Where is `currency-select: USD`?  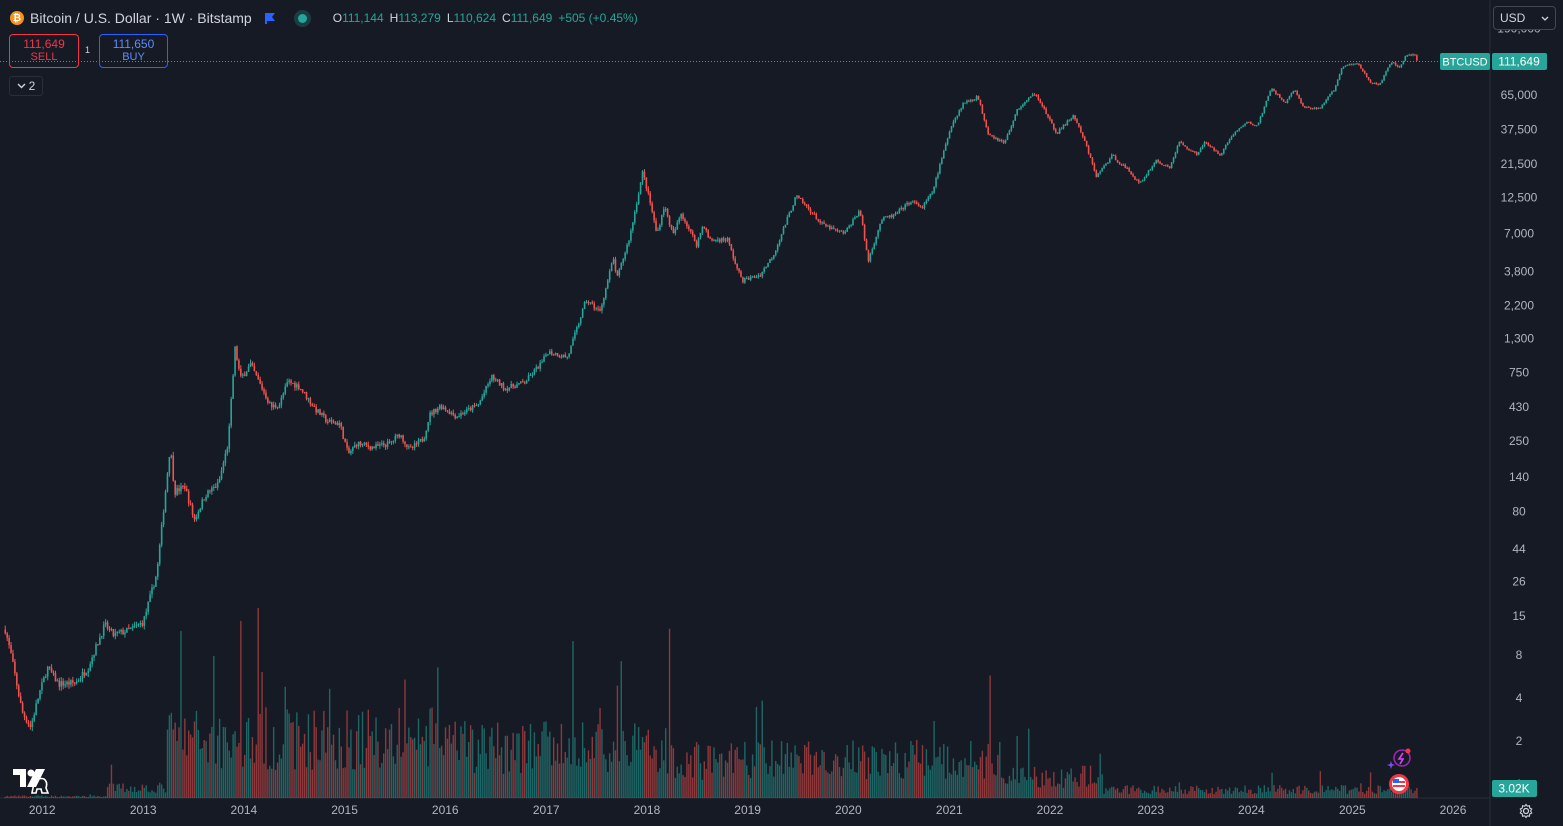 currency-select: USD is located at coordinates (1524, 18).